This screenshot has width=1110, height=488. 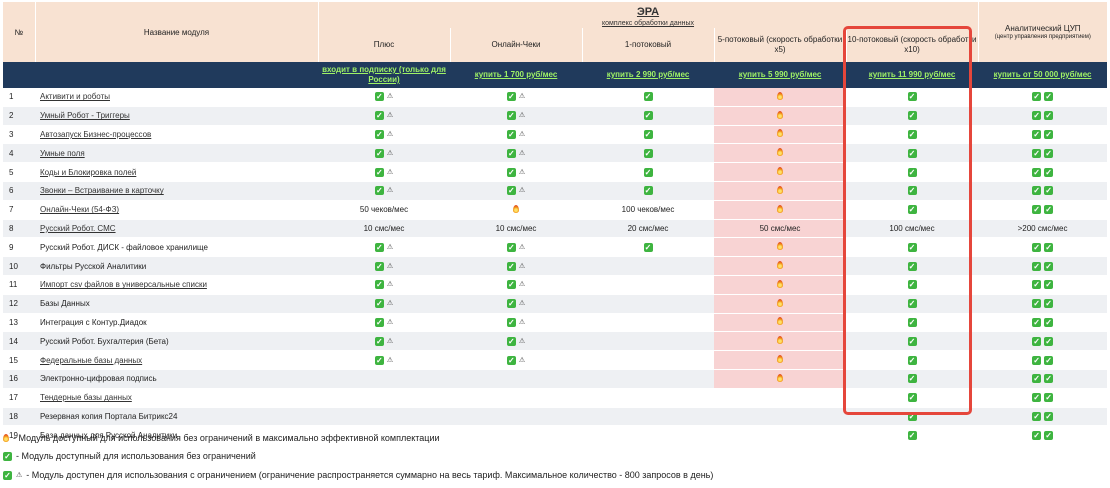 What do you see at coordinates (86, 398) in the screenshot?
I see `module-link: Тендерные базы данных` at bounding box center [86, 398].